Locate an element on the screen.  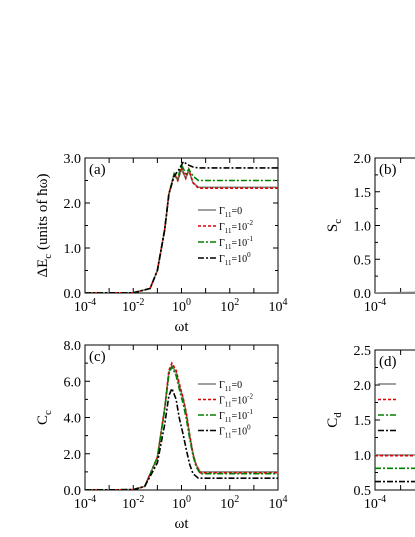
panel-label: (c) is located at coordinates (97, 357).